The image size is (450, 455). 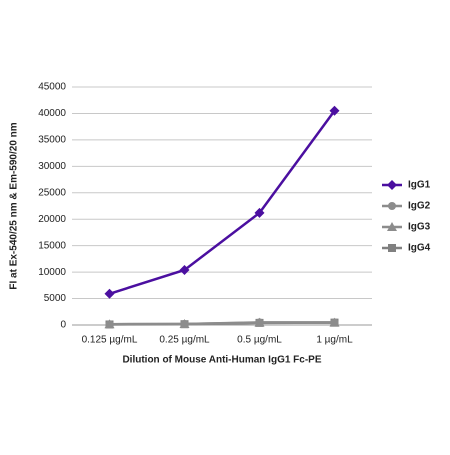 What do you see at coordinates (419, 227) in the screenshot?
I see `legend-label: IgG3` at bounding box center [419, 227].